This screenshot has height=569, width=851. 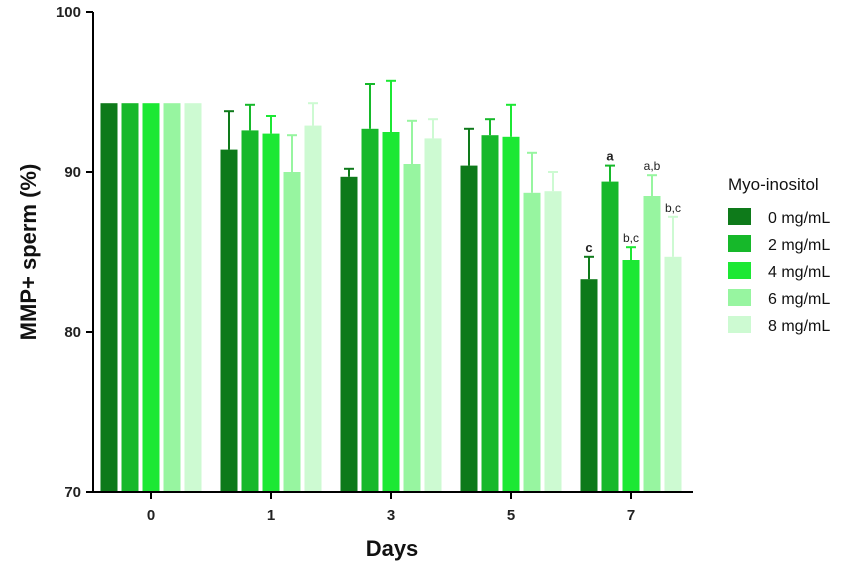 What do you see at coordinates (799, 272) in the screenshot?
I see `legend-label: 4 mg/mL` at bounding box center [799, 272].